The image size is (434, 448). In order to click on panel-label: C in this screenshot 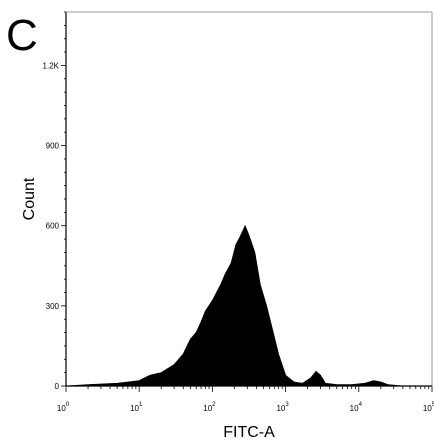, I will do `click(22, 35)`.